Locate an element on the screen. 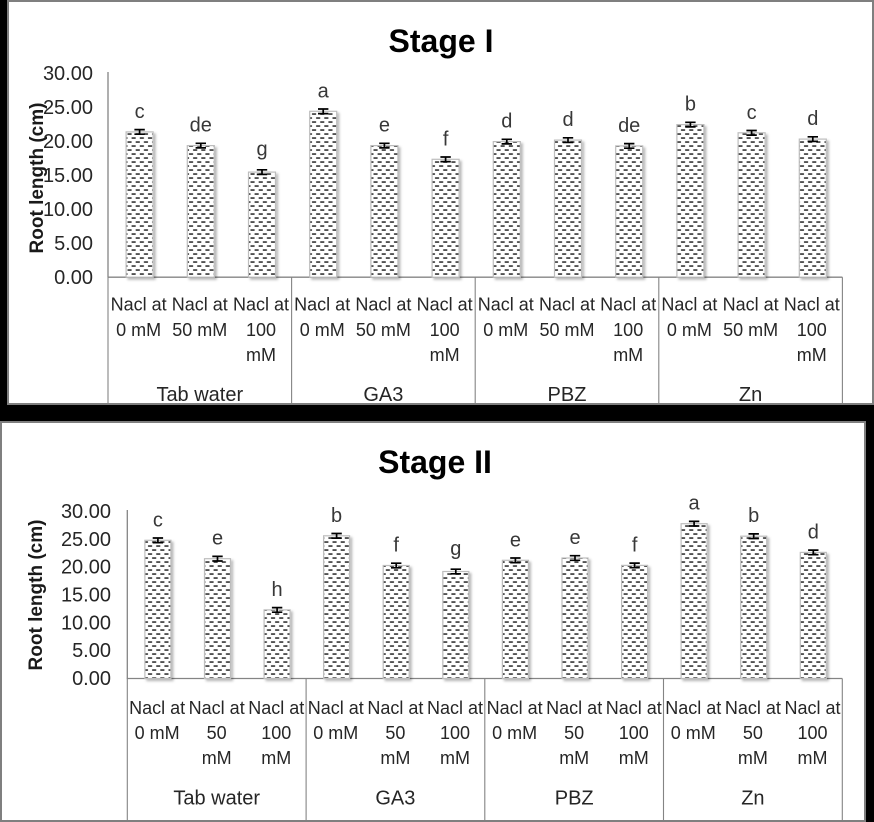  svg-text: Stage I is located at coordinates (441, 41).